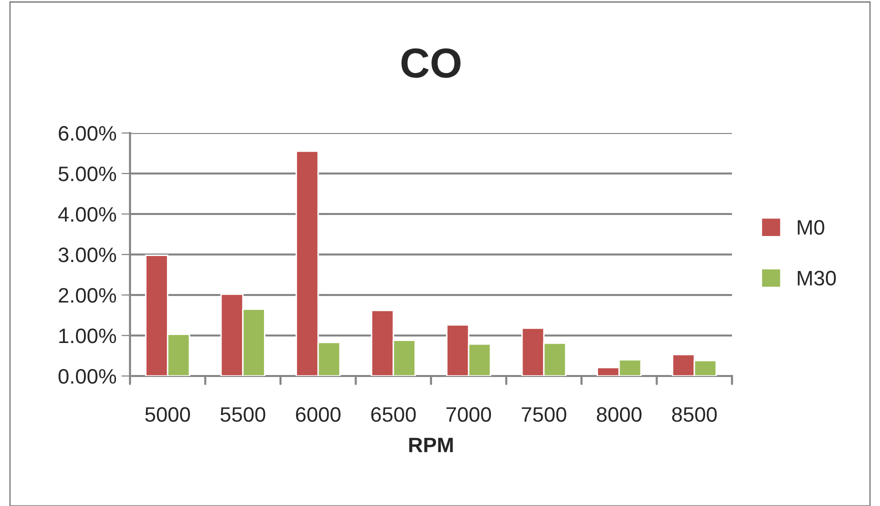  I want to click on y-tick-label: 6.00%, so click(87, 133).